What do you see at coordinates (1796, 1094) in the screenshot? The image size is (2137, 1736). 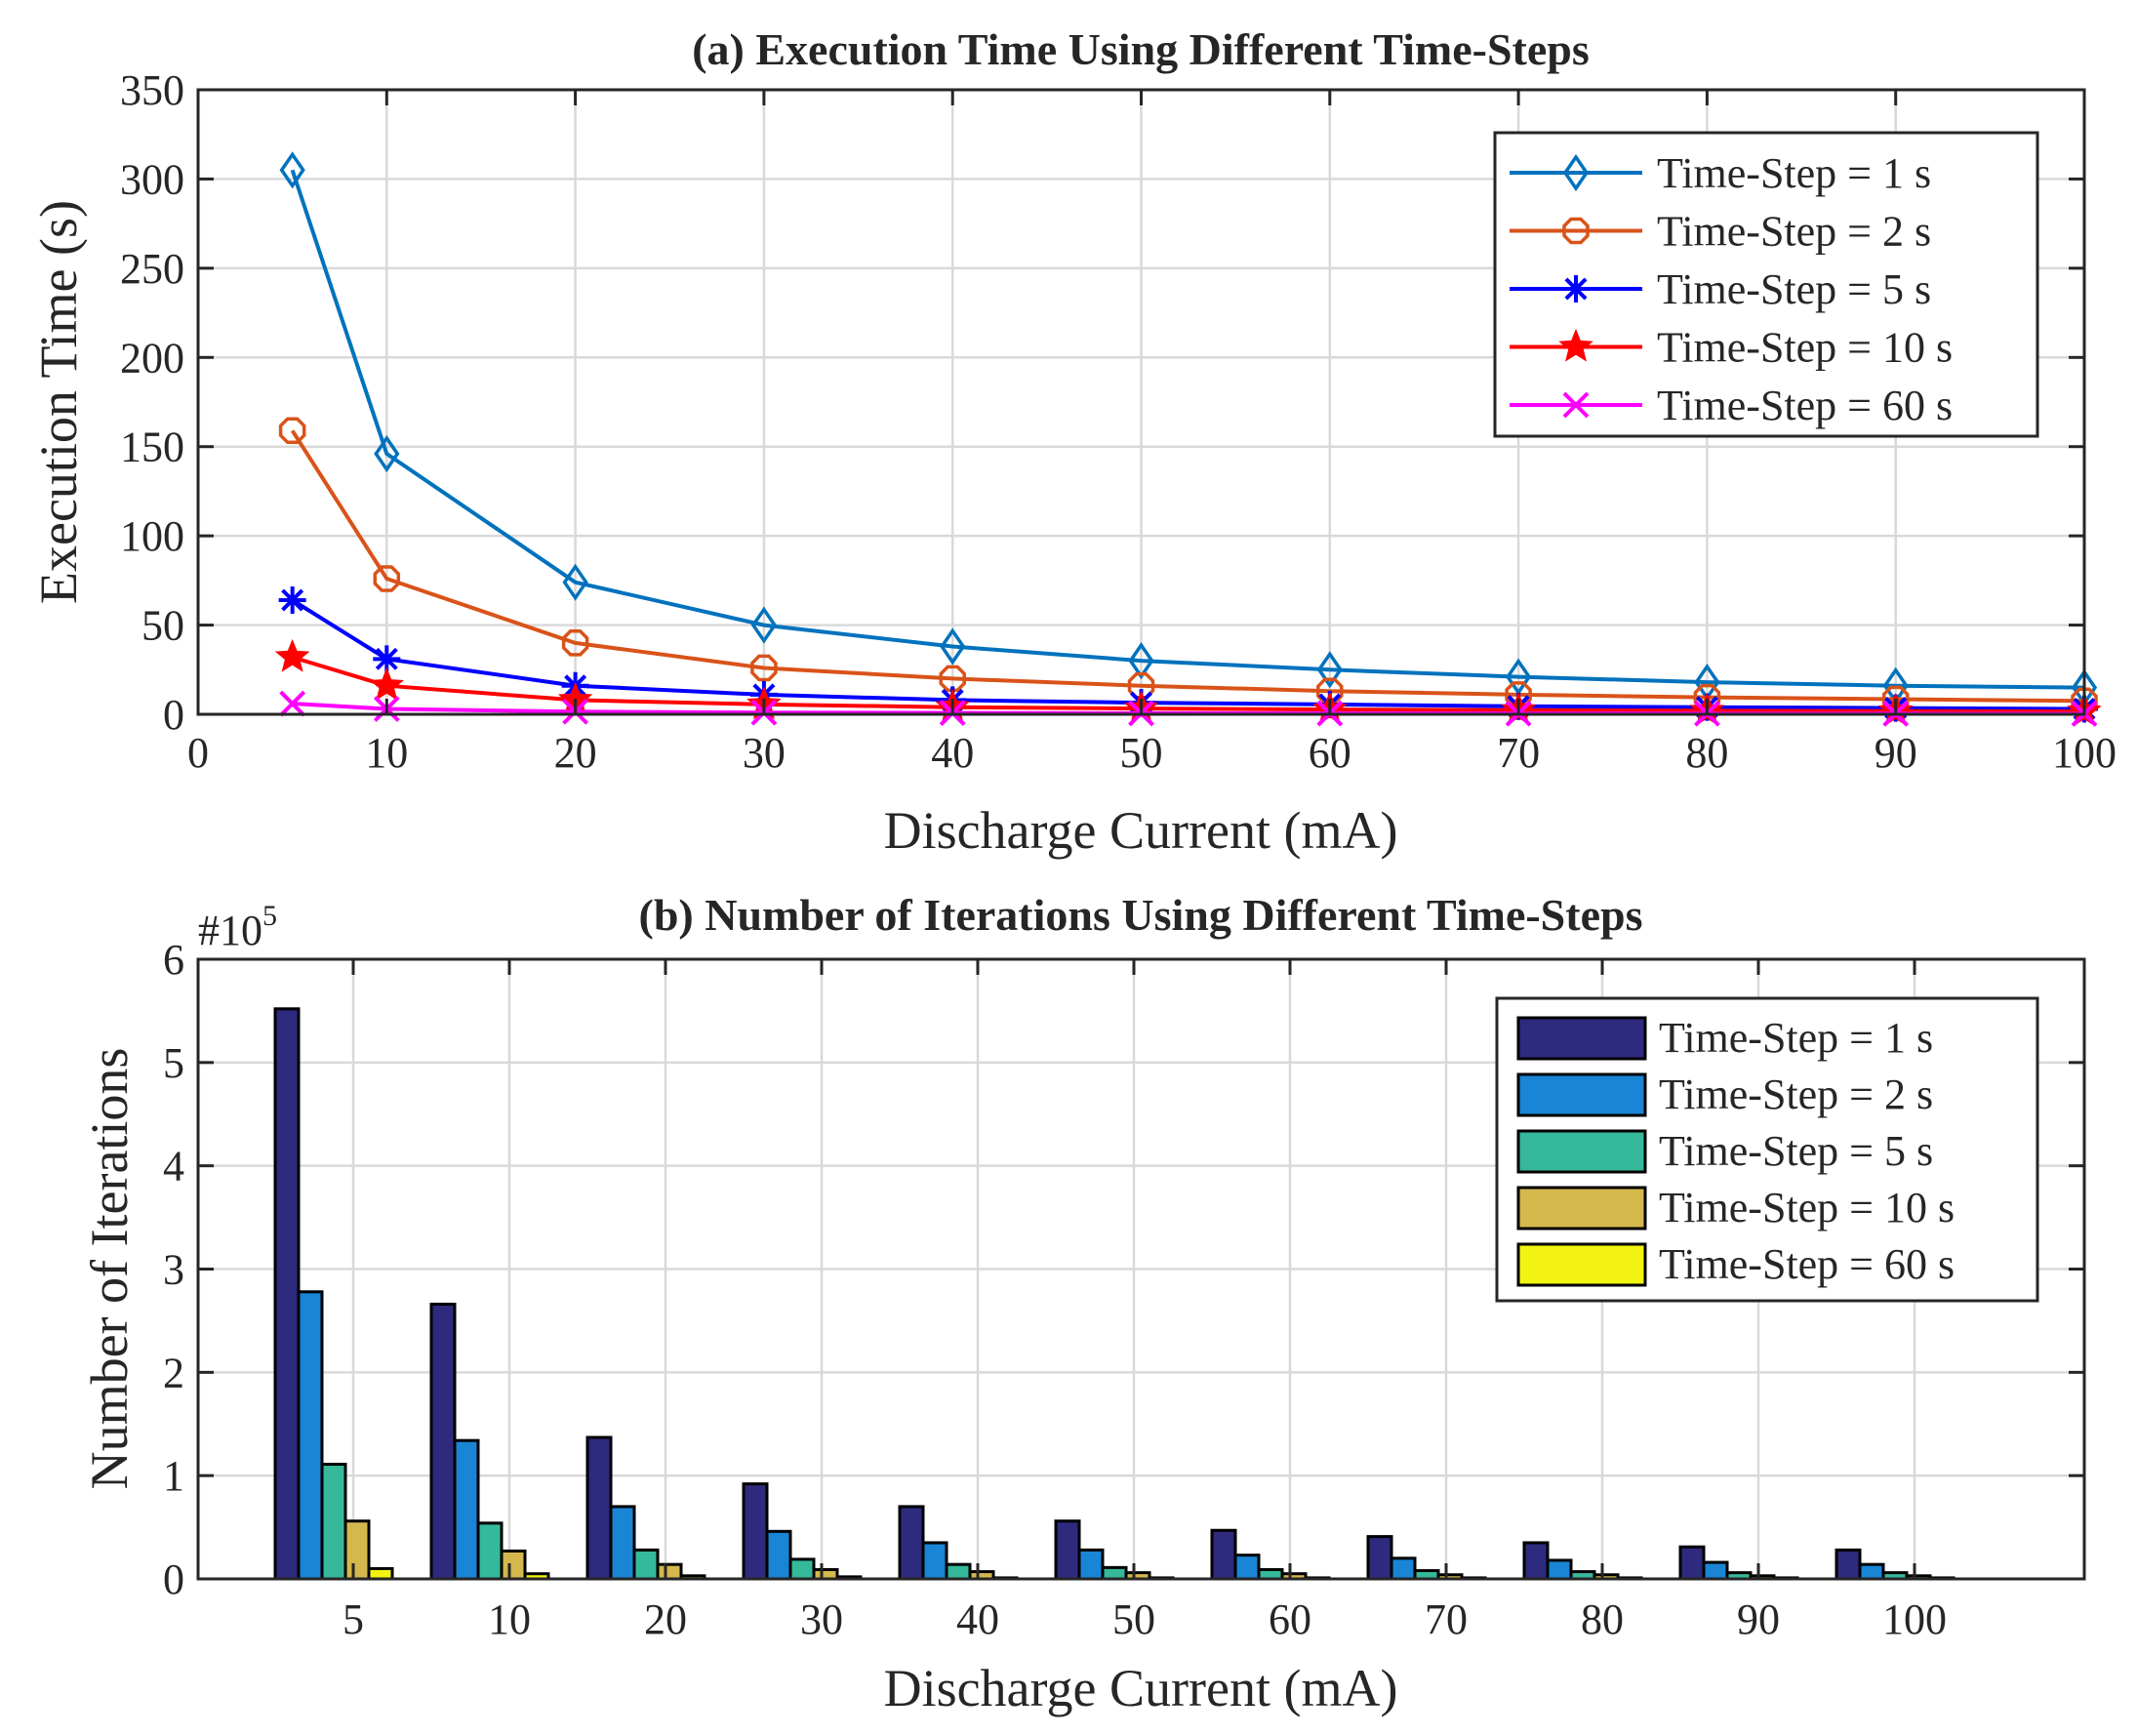 I see `panel-b-legend-label: Time-Step = 2 s` at bounding box center [1796, 1094].